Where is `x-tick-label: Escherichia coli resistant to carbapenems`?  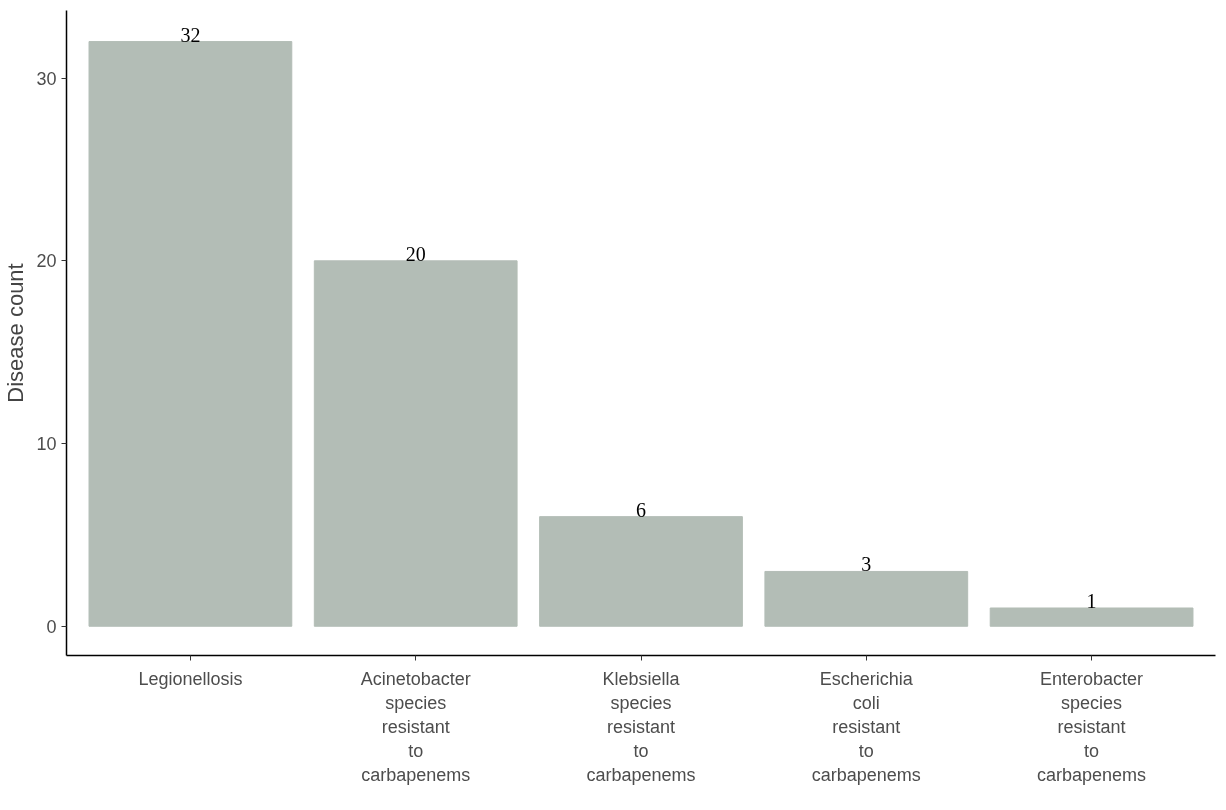 x-tick-label: Escherichia coli resistant to carbapenems is located at coordinates (866, 726).